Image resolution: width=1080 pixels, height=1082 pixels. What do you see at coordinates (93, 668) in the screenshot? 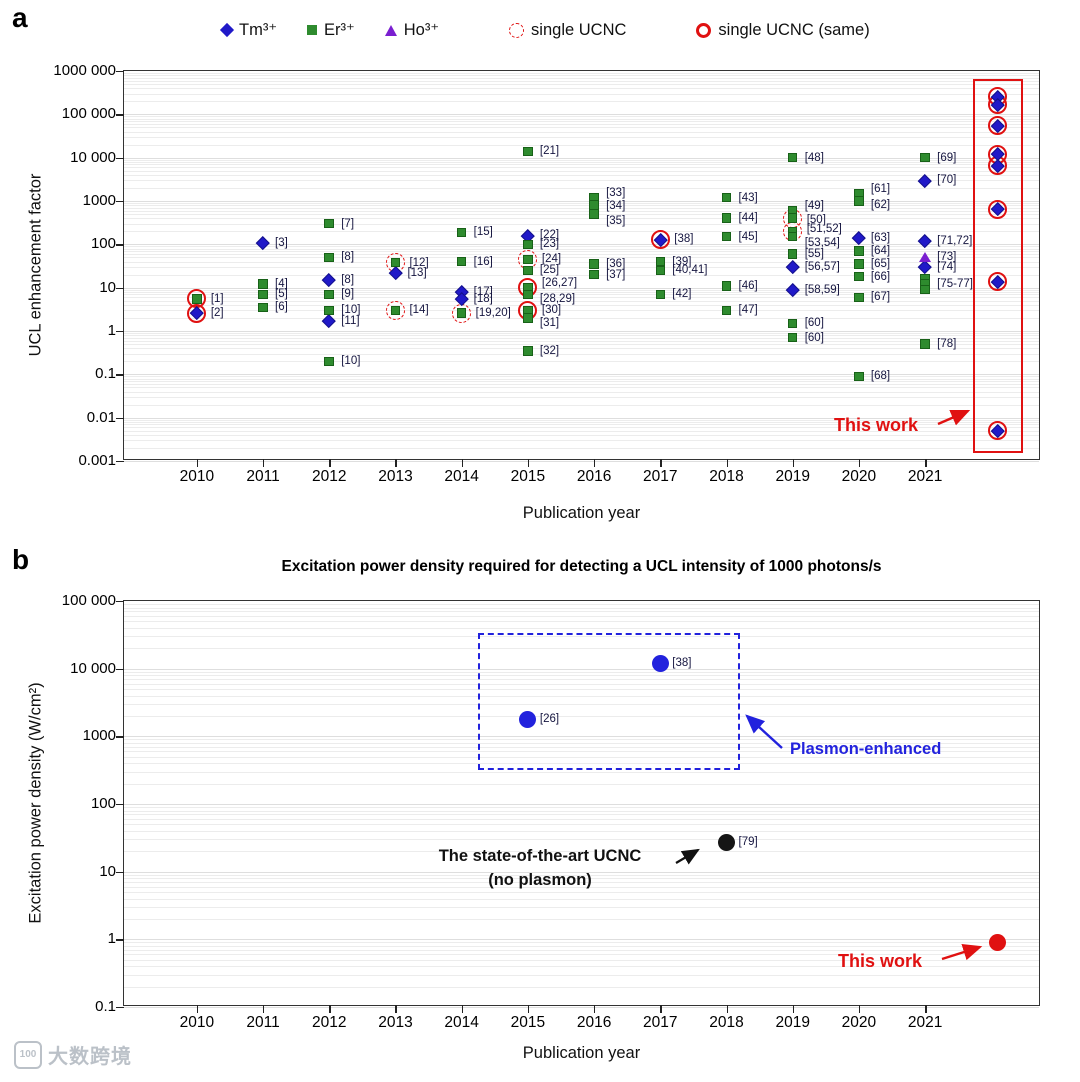
I see `y-tick-label: 10 000` at bounding box center [93, 668].